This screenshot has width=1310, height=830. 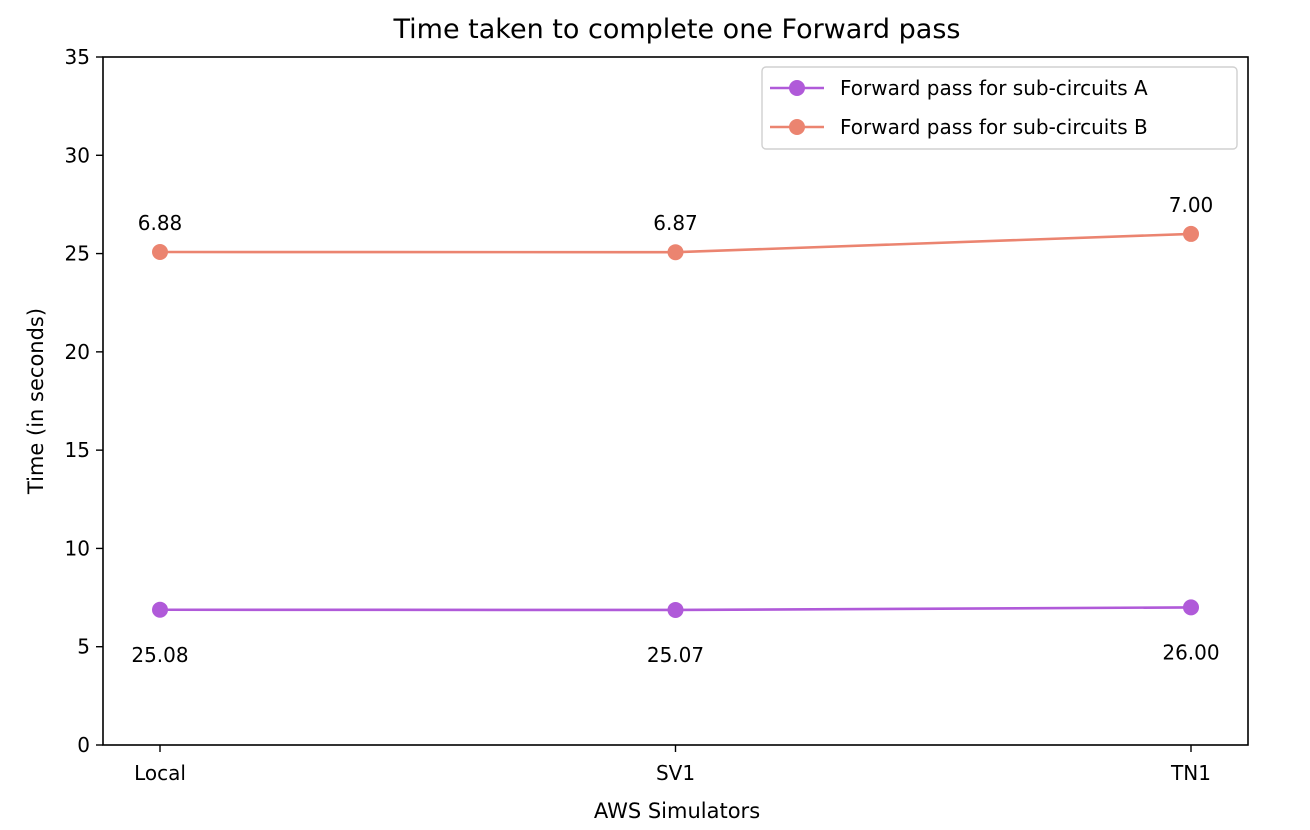 What do you see at coordinates (1190, 773) in the screenshot?
I see `x-tick-label: TN1` at bounding box center [1190, 773].